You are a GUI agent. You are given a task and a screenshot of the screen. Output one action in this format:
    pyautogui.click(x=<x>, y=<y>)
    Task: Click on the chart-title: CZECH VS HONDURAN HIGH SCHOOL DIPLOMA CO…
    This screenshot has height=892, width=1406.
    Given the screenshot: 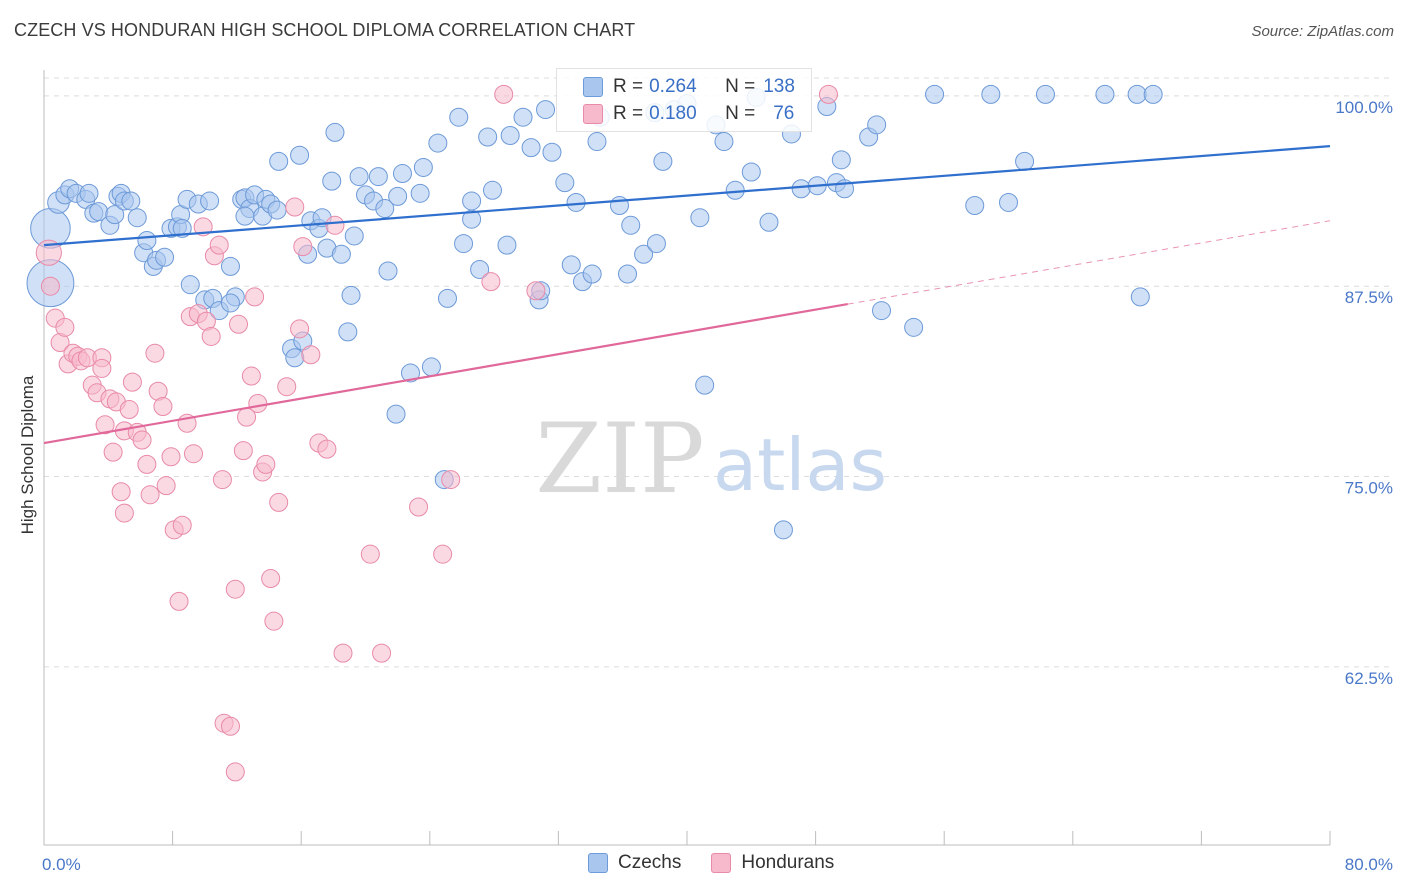 What is the action you would take?
    pyautogui.click(x=325, y=30)
    